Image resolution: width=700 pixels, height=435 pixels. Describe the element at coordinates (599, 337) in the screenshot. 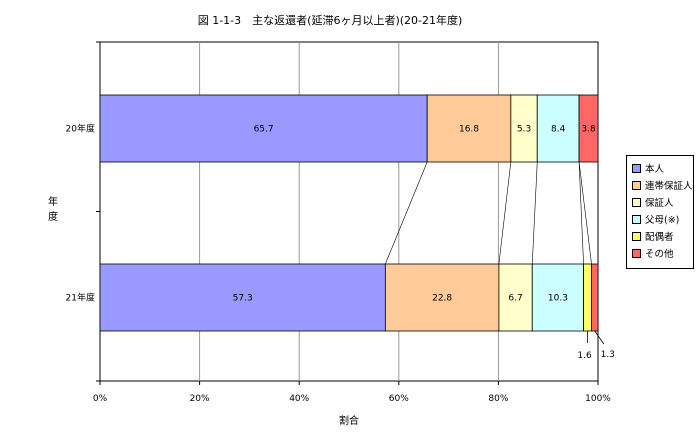

I see `callout-line` at that location.